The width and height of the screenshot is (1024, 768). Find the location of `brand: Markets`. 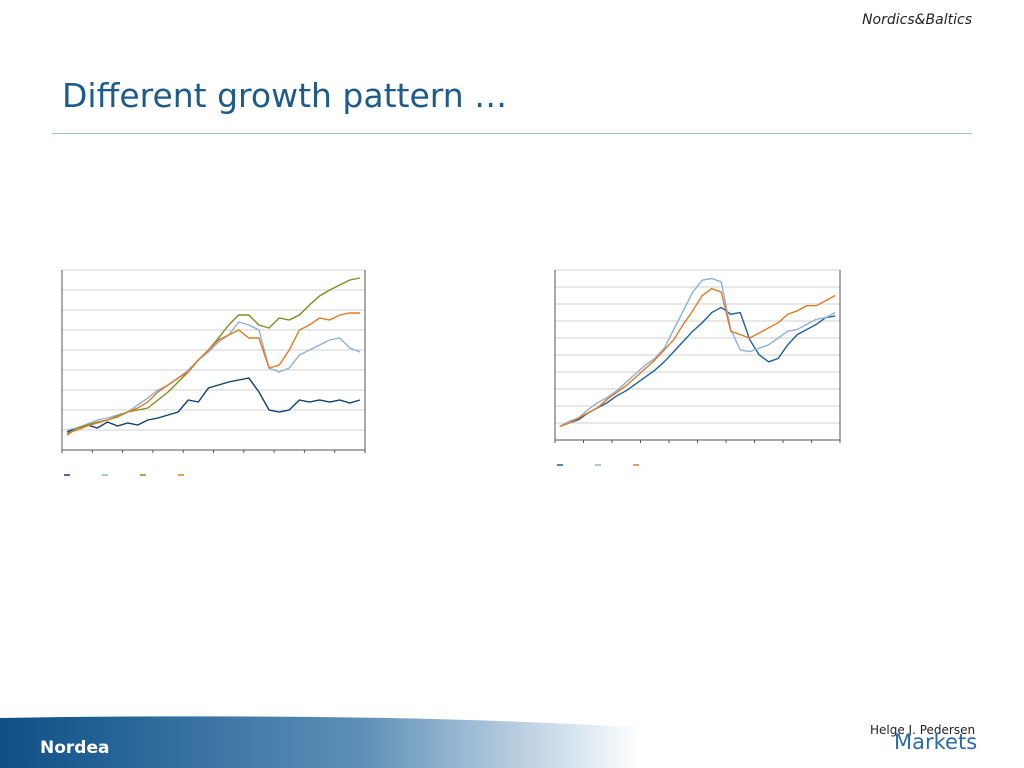

brand: Markets is located at coordinates (936, 742).